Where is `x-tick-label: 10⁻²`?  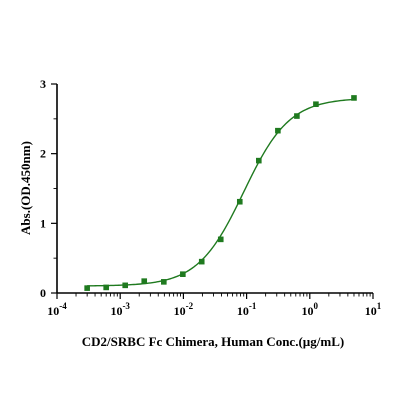 x-tick-label: 10⁻² is located at coordinates (184, 309).